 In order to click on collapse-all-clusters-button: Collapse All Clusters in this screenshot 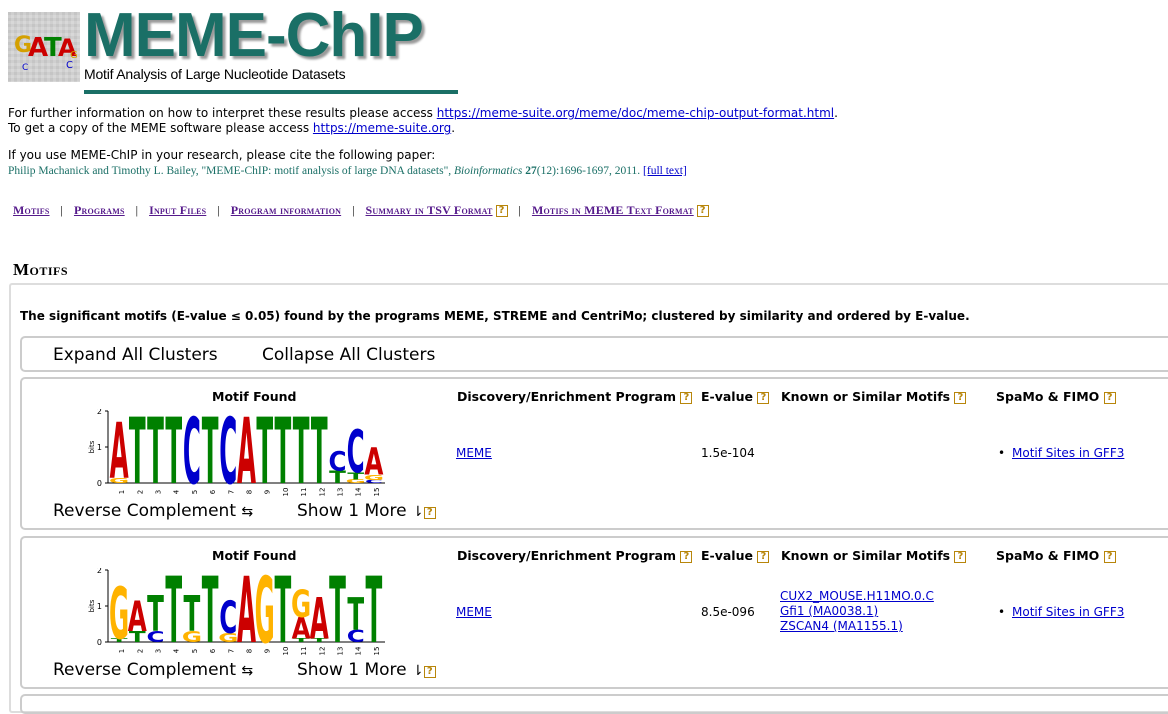, I will do `click(349, 355)`.